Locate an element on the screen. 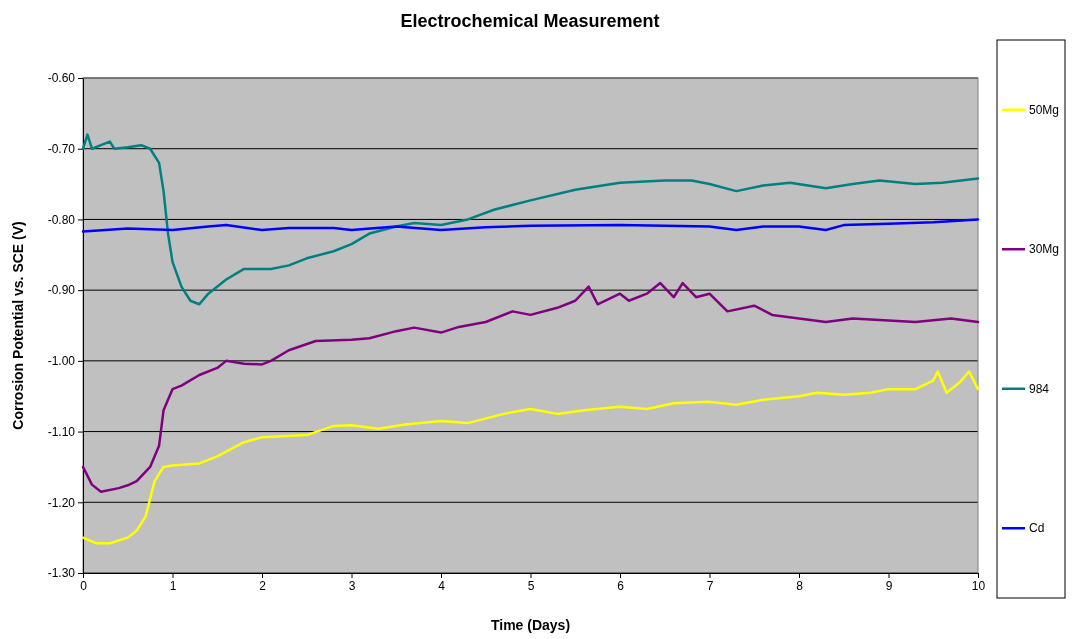  y-tick-label: -1.30 is located at coordinates (61, 573).